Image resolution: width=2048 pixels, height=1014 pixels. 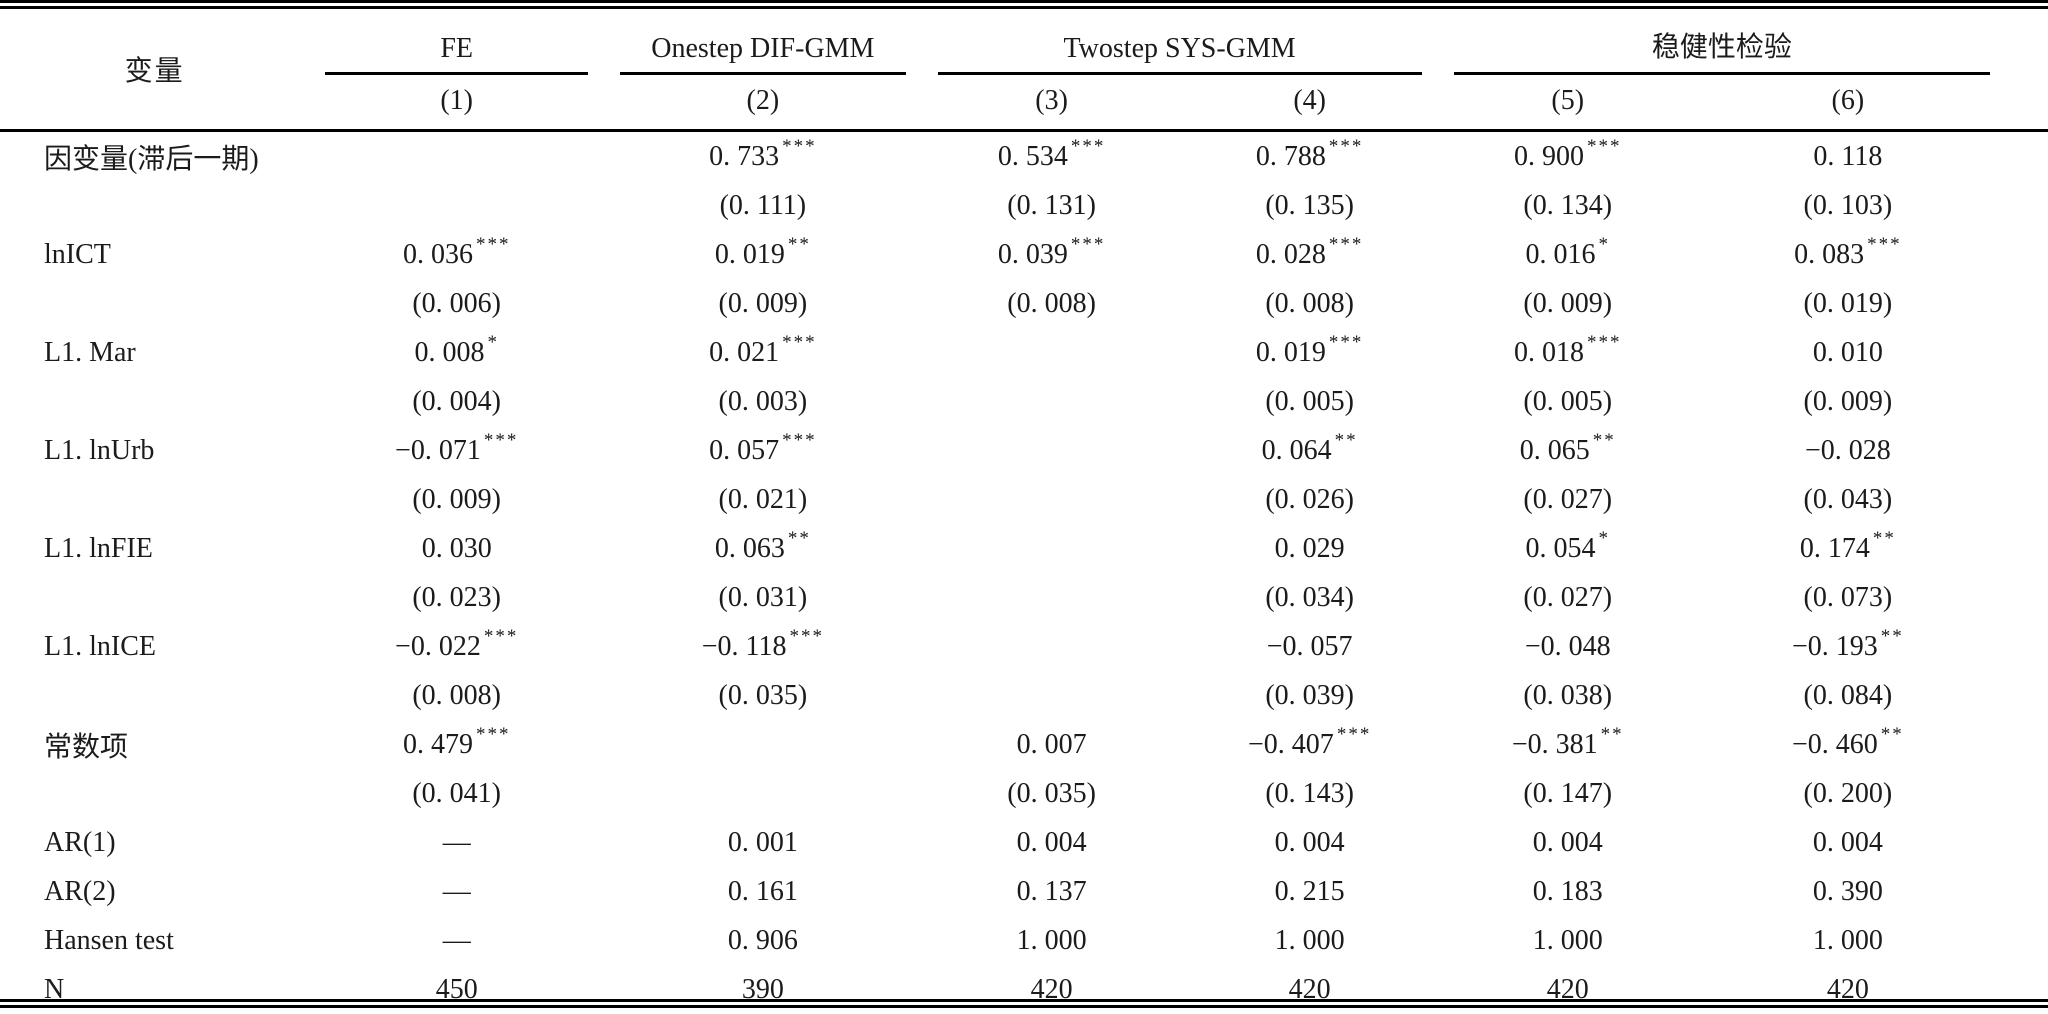 I want to click on group-header-twostep-sys-gmm: Twostep SYS-GMM, so click(x=1180, y=42).